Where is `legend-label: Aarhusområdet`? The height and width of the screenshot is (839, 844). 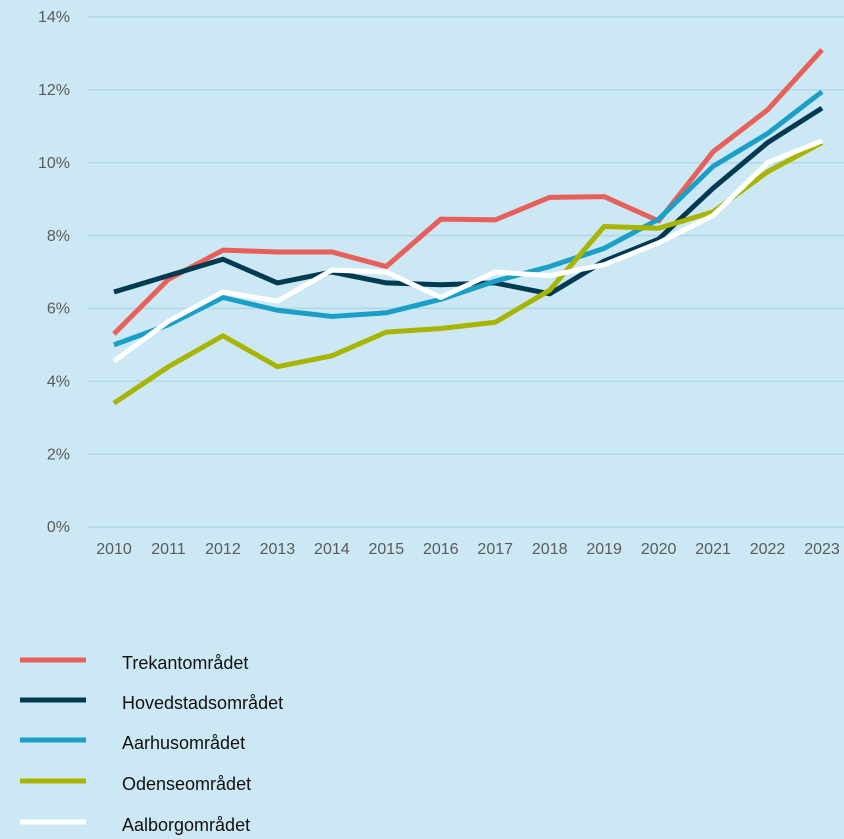 legend-label: Aarhusområdet is located at coordinates (183, 743).